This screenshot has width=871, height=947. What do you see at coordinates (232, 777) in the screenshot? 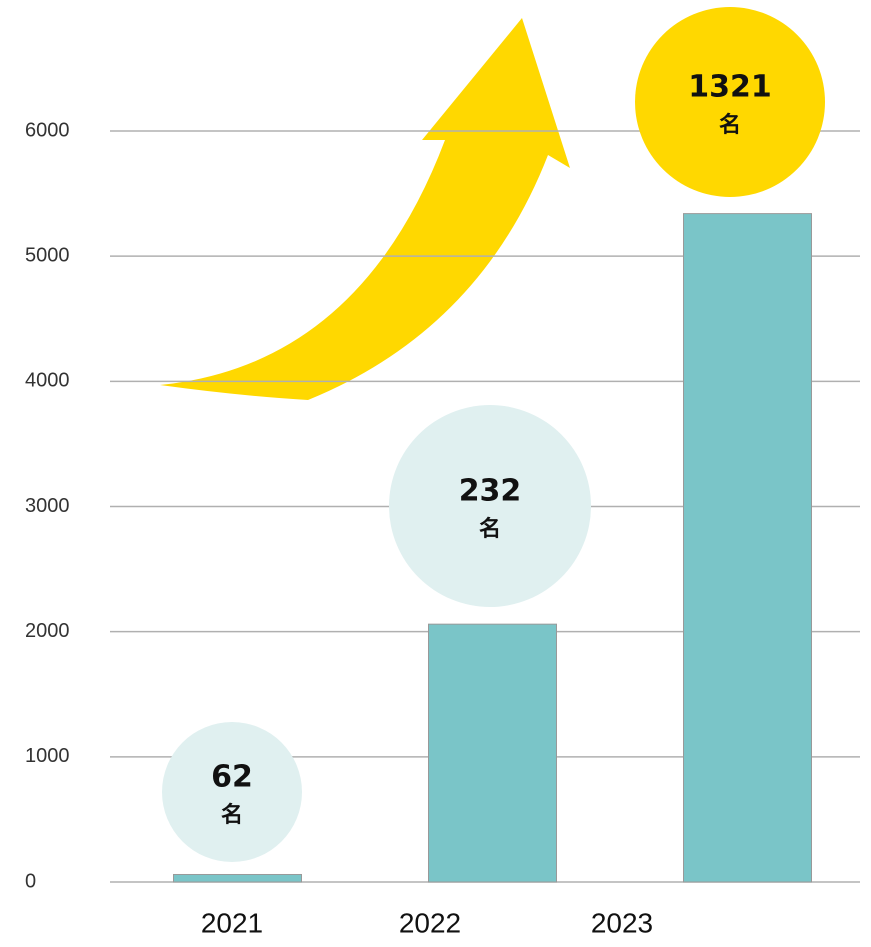
I see `annotation-number: 62` at bounding box center [232, 777].